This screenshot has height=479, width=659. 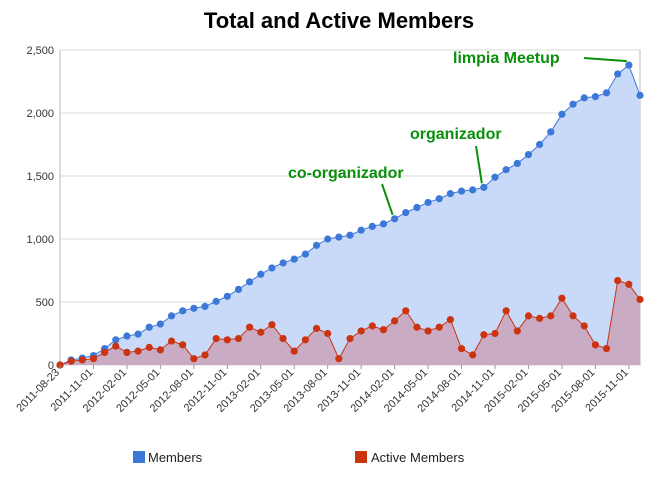 I want to click on y-tick-label: 2,000, so click(x=40, y=114).